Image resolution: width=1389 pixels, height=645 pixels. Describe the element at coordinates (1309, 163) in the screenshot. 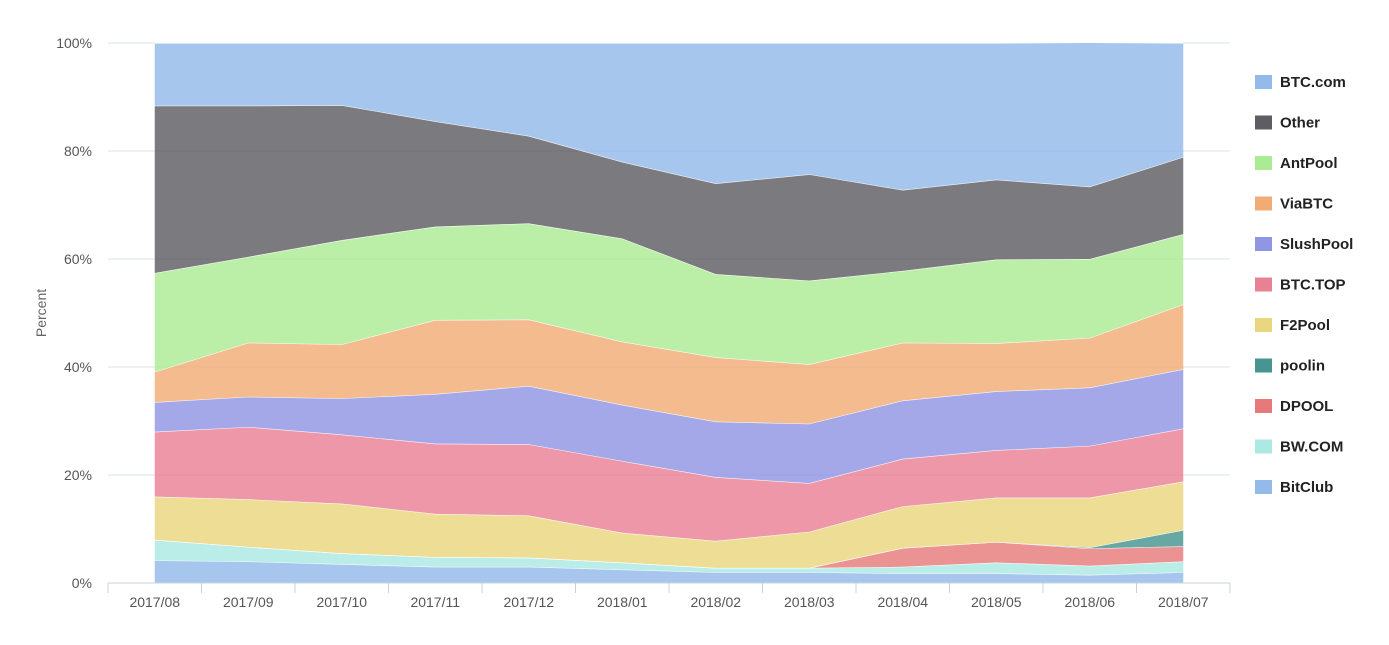

I see `legend-label: AntPool` at that location.